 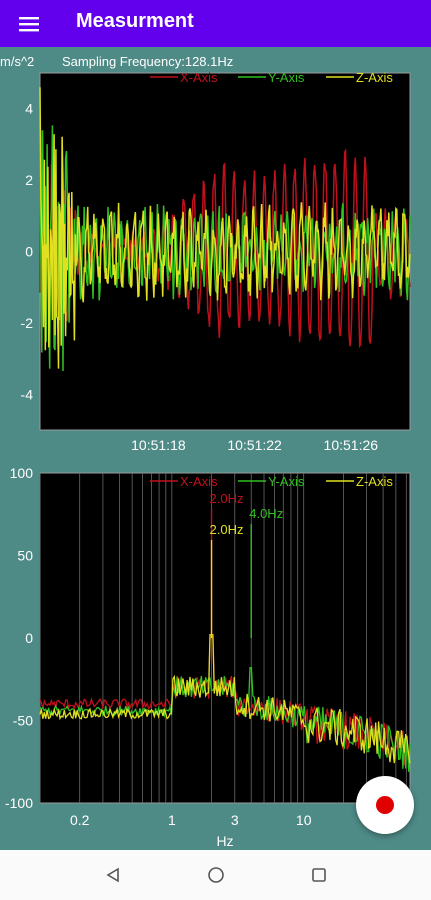 I want to click on spectrum-line-z-axis, so click(x=225, y=699).